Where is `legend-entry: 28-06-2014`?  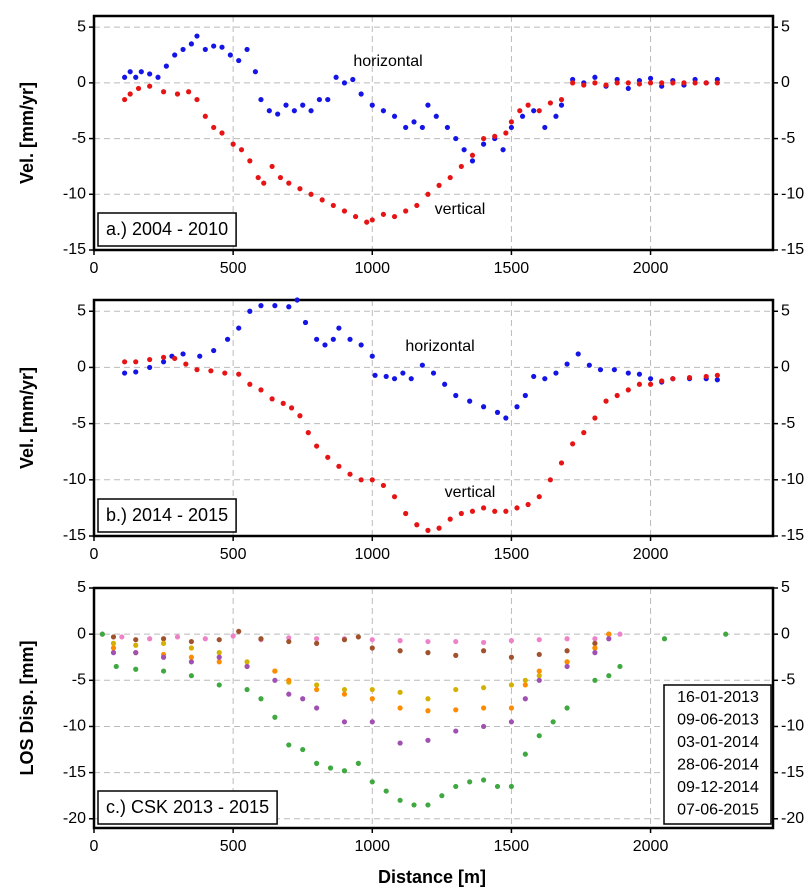
legend-entry: 28-06-2014 is located at coordinates (718, 765).